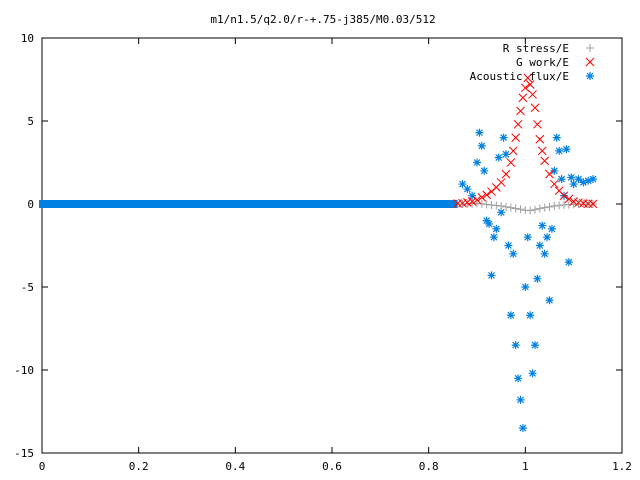 The width and height of the screenshot is (640, 480). Describe the element at coordinates (24, 453) in the screenshot. I see `y-tick-label: -15` at that location.